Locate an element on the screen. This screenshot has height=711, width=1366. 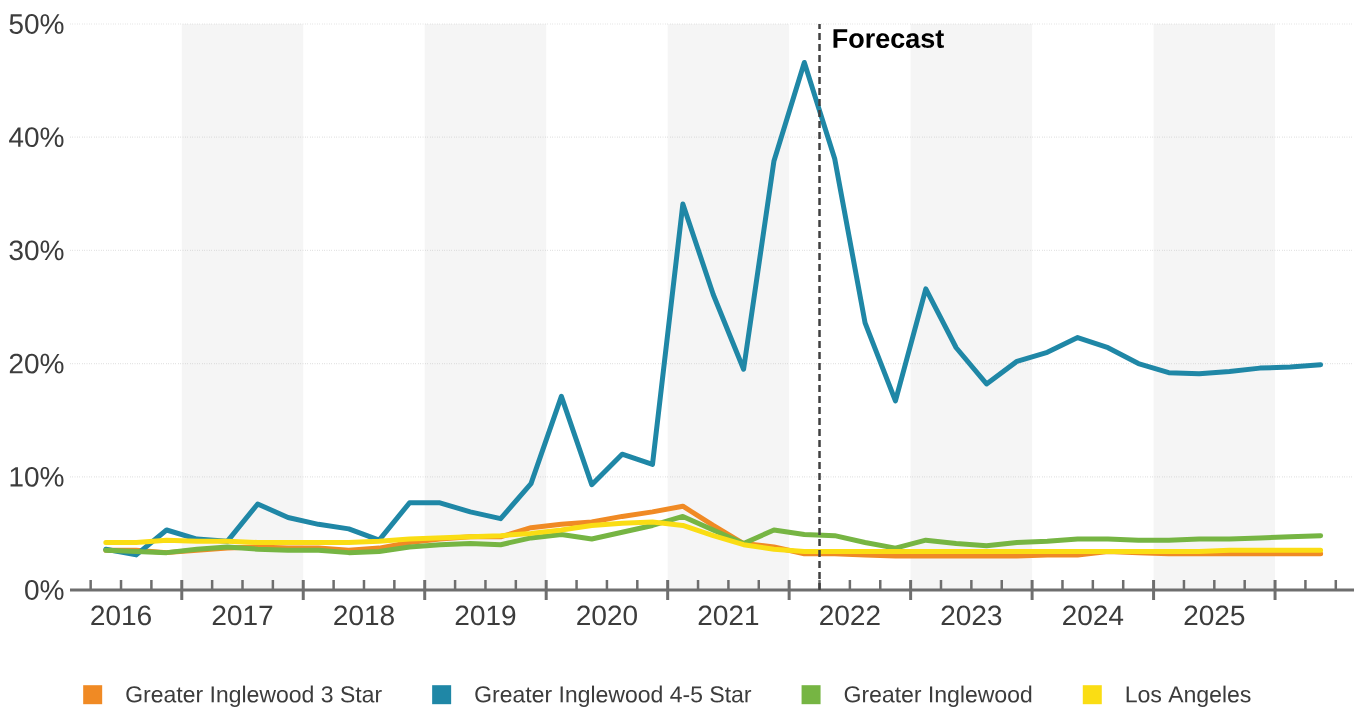
x-tick-label: 2024 is located at coordinates (1093, 615).